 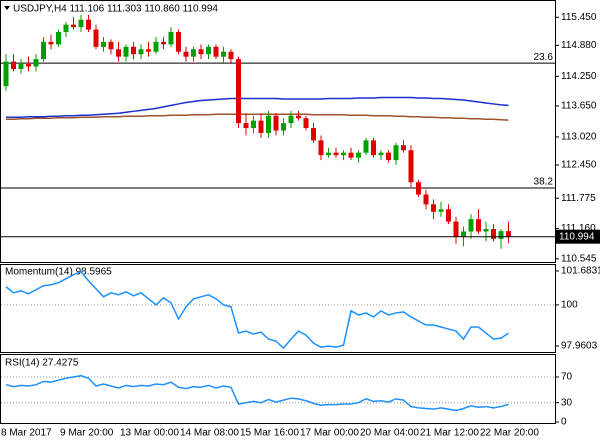 I want to click on x-tick-label: 14 Mar 08:00, so click(x=209, y=433).